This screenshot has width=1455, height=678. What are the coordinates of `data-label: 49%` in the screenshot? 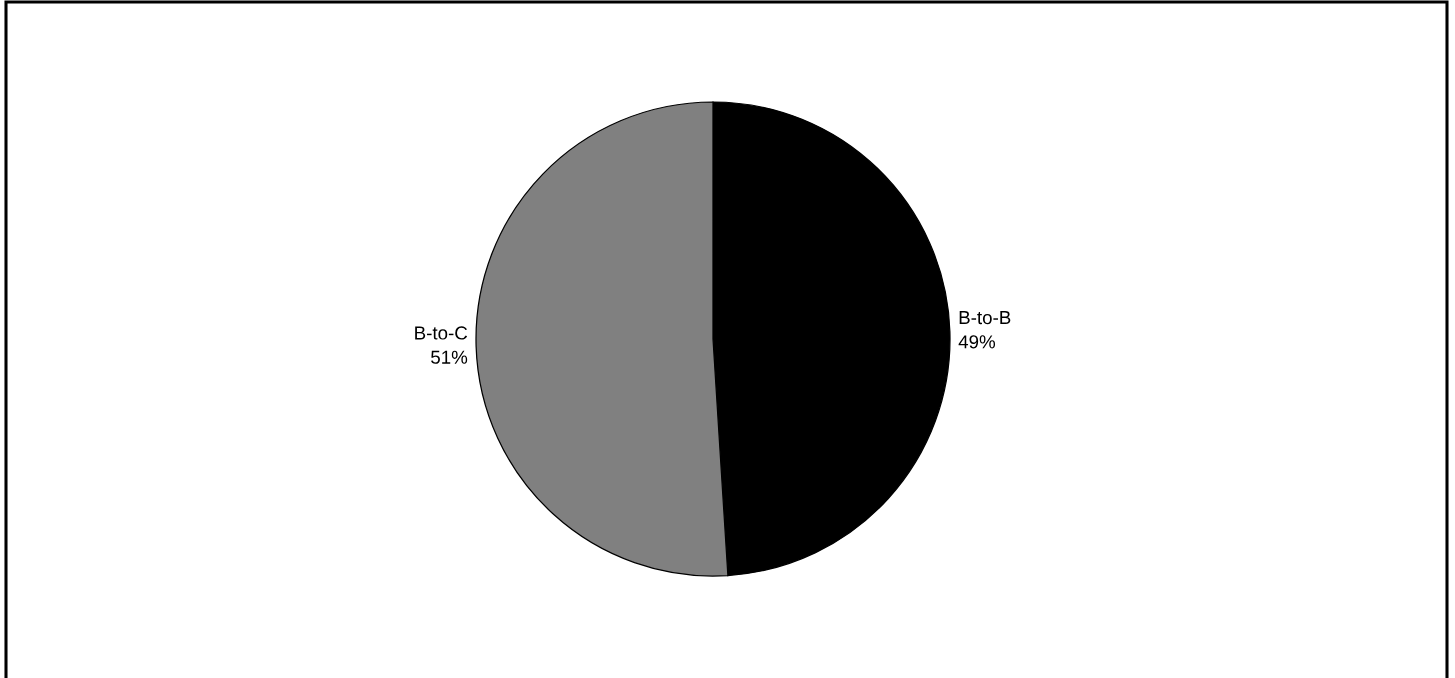 It's located at (977, 342).